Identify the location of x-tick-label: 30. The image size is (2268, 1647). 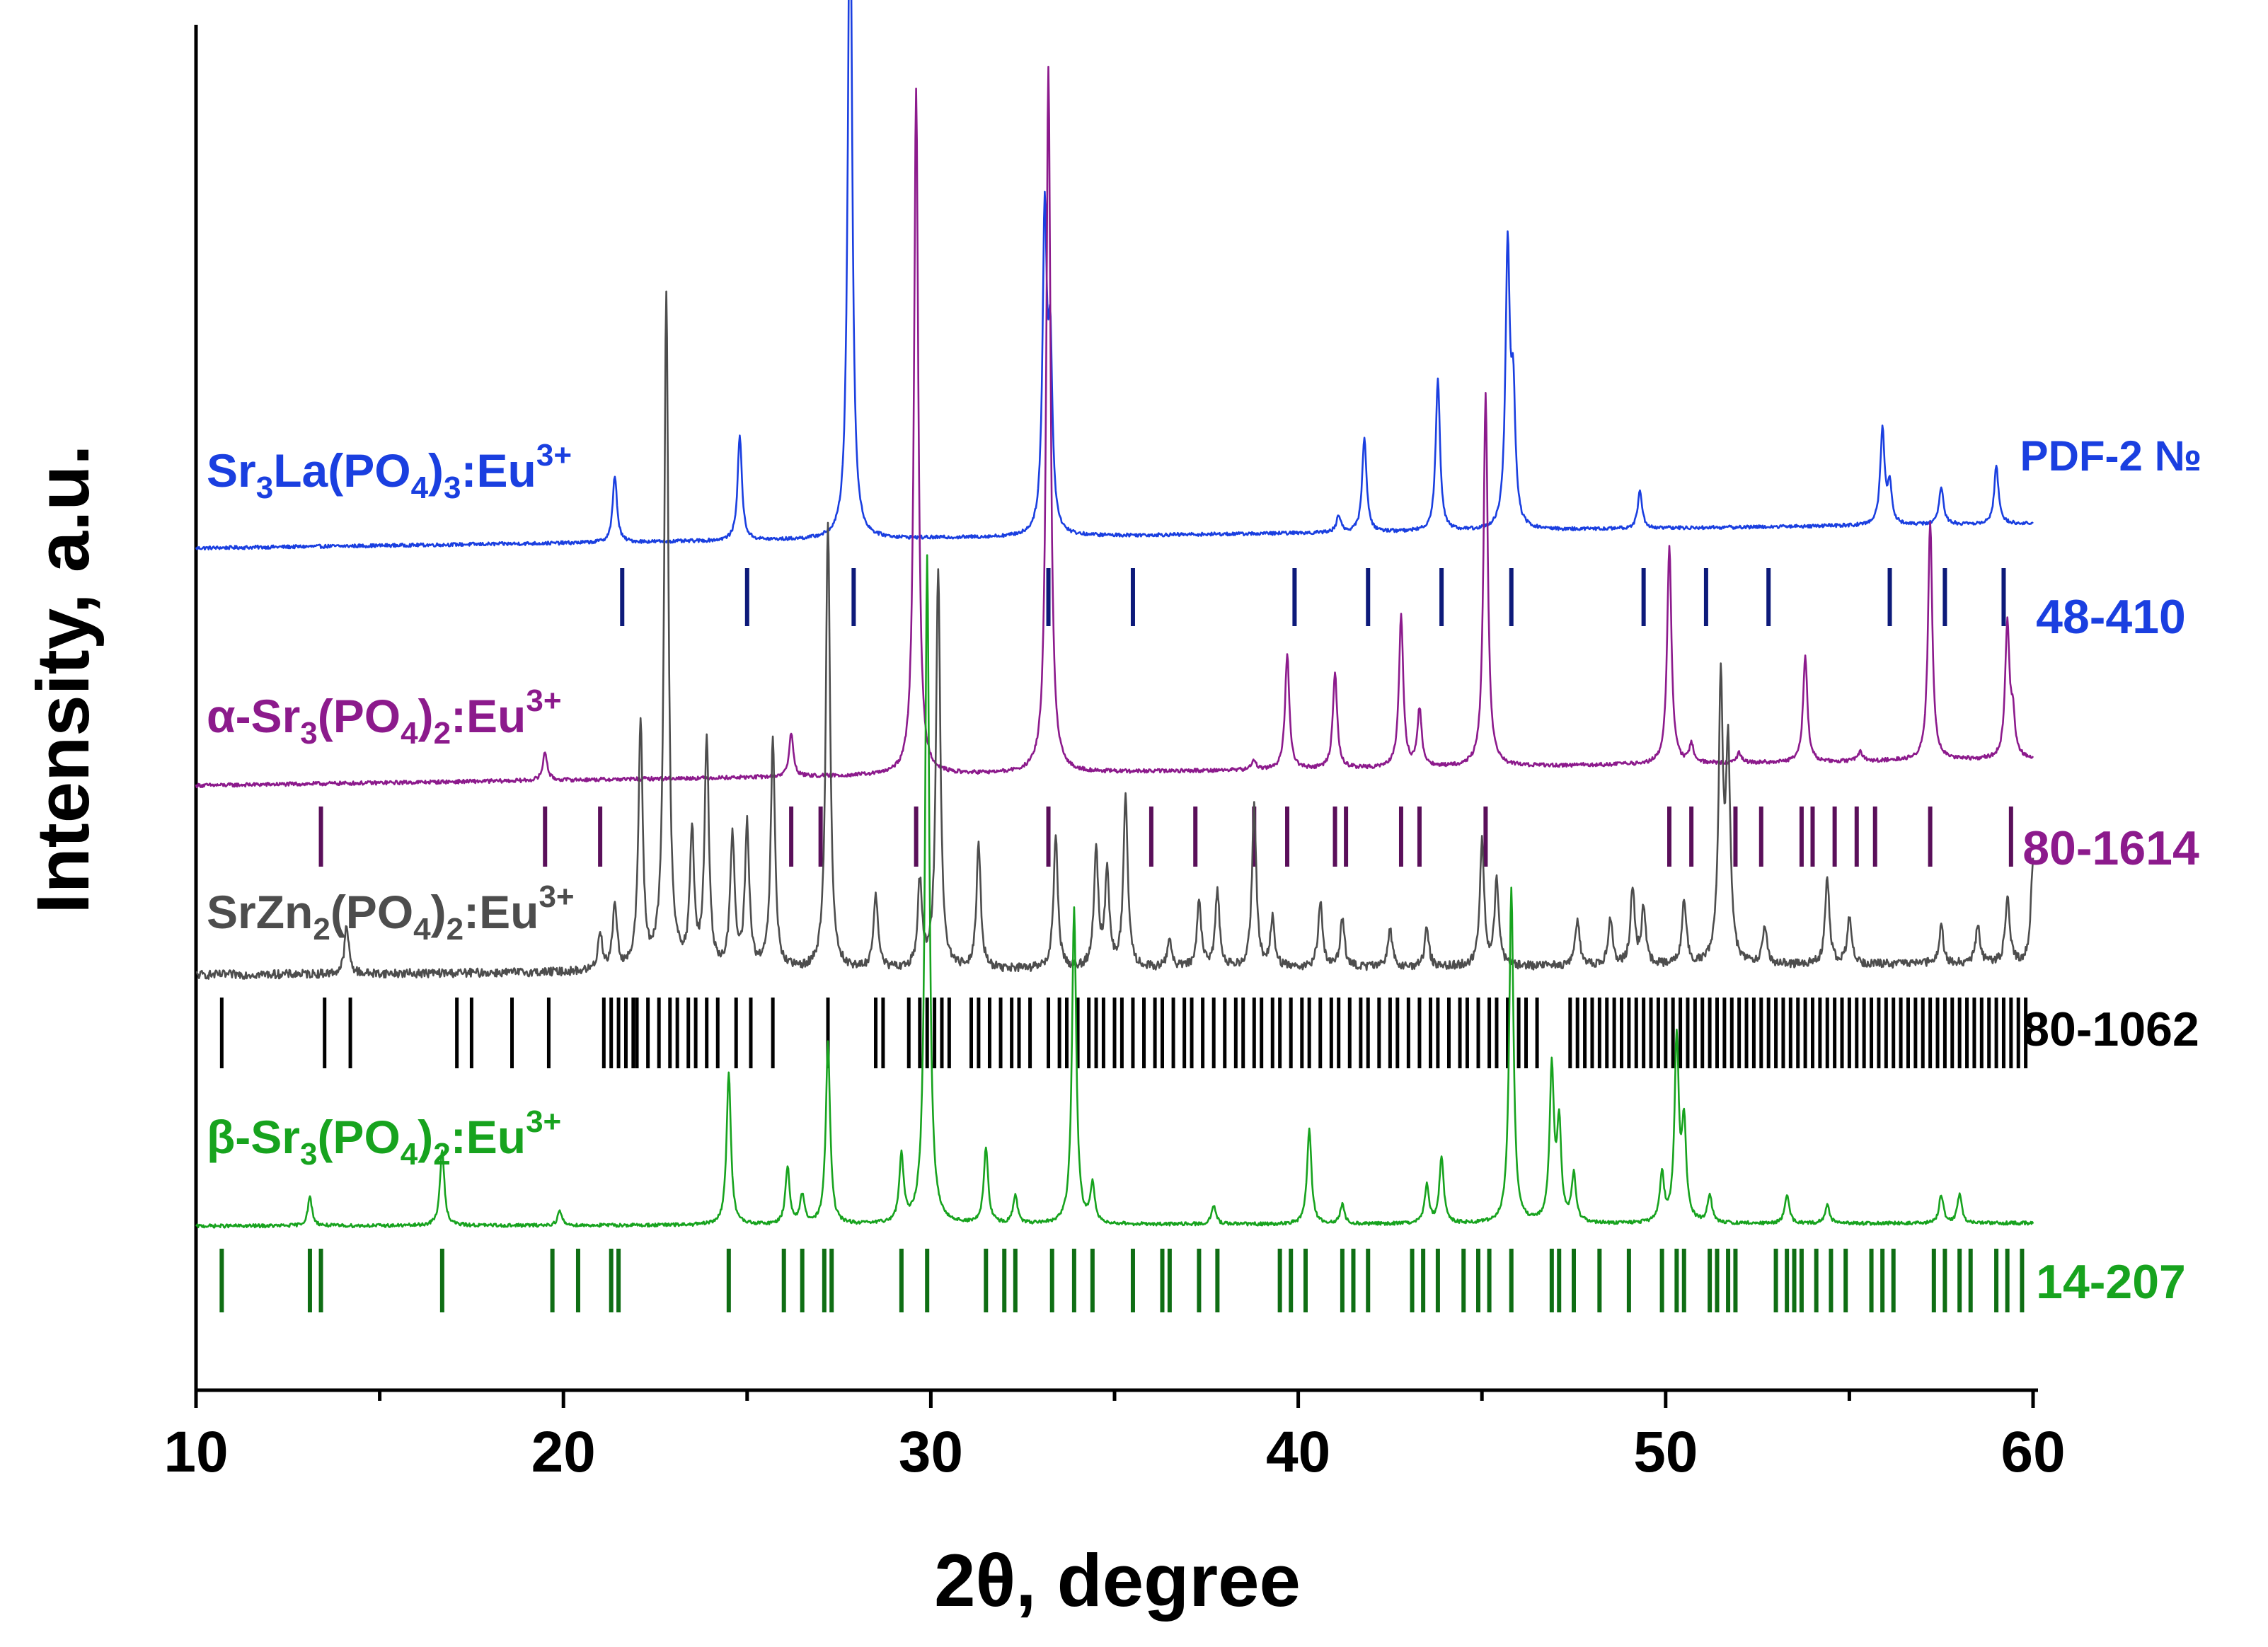
(931, 1452).